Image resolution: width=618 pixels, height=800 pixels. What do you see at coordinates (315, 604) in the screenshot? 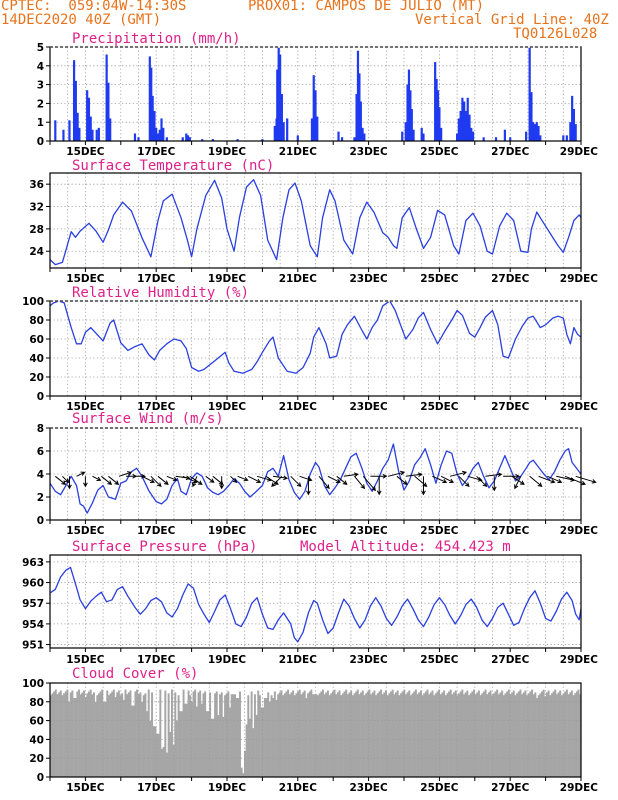
I see `series-line` at bounding box center [315, 604].